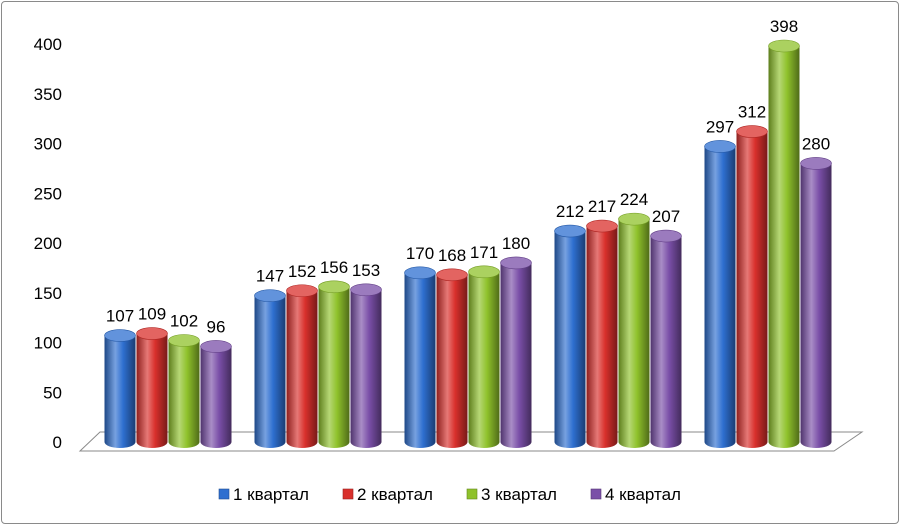 Image resolution: width=902 pixels, height=527 pixels. Describe the element at coordinates (449, 494) in the screenshot. I see `legend: 1 квартал 2 квартал 3 квартал 4 квартал` at that location.